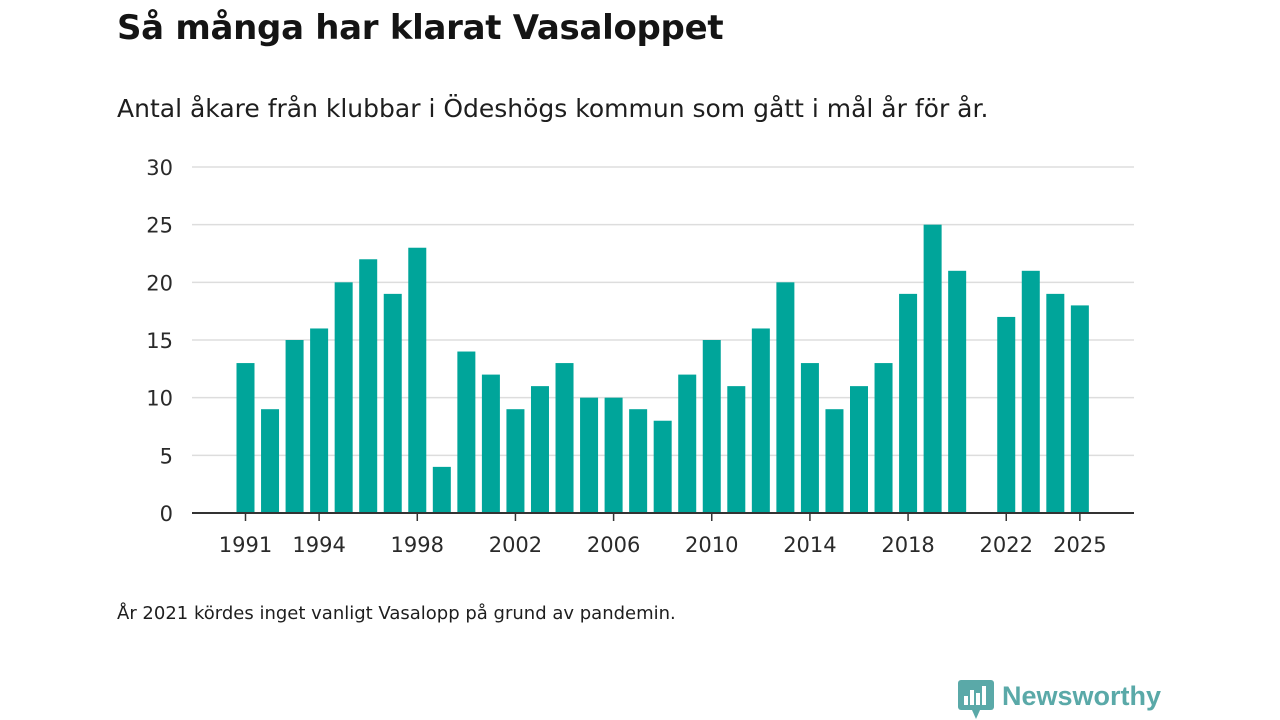 The width and height of the screenshot is (1280, 720). Describe the element at coordinates (809, 438) in the screenshot. I see `bar-2014` at that location.